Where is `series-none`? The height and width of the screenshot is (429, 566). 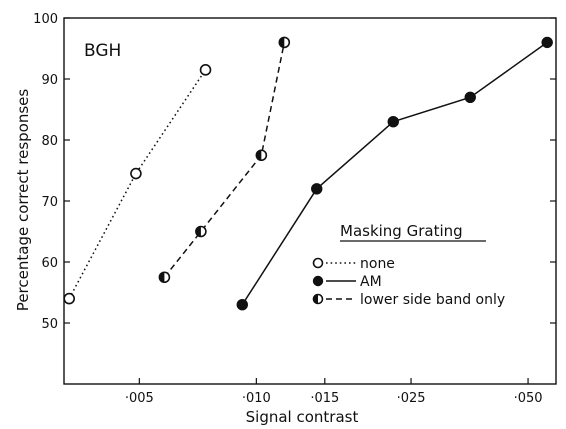 series-none is located at coordinates (137, 184).